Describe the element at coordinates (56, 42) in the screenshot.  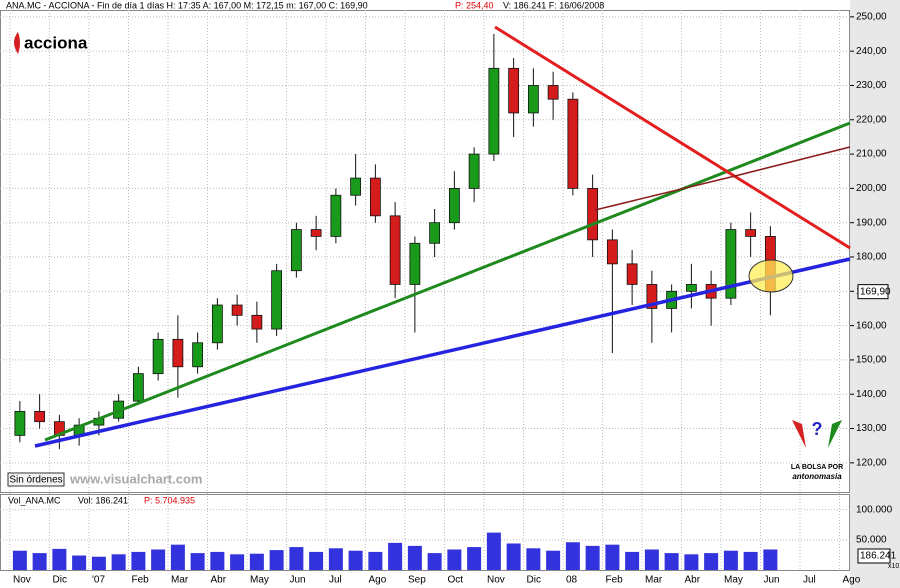
I see `logo: acciona` at that location.